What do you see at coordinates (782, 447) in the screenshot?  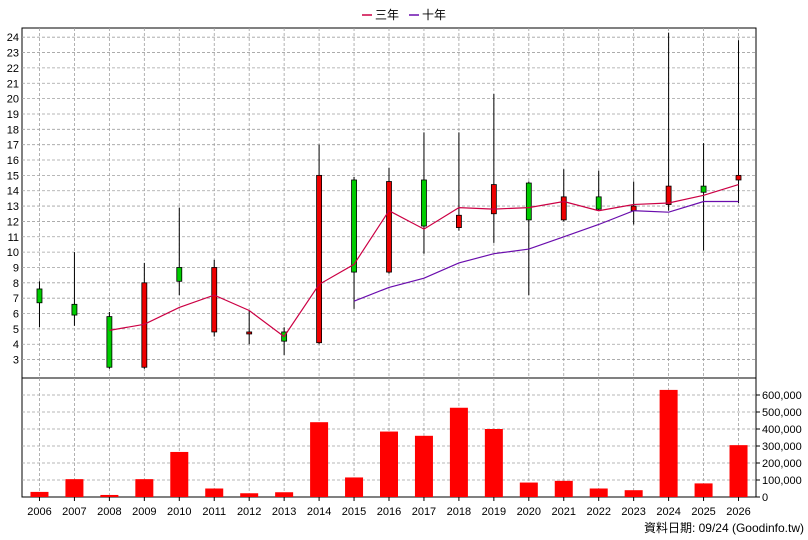 I see `volume-tick-label: 300,000` at bounding box center [782, 447].